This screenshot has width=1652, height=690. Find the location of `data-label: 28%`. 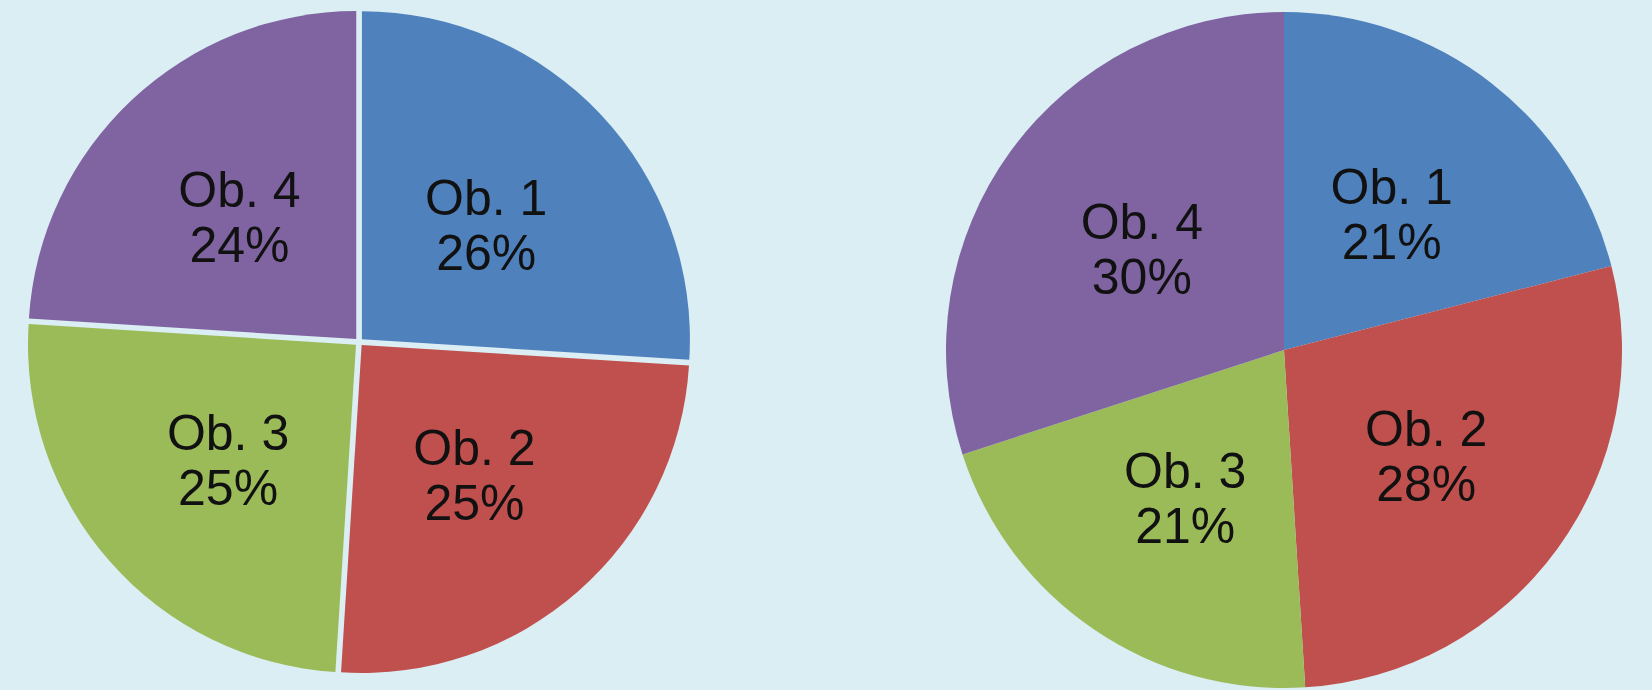

data-label: 28% is located at coordinates (1426, 483).